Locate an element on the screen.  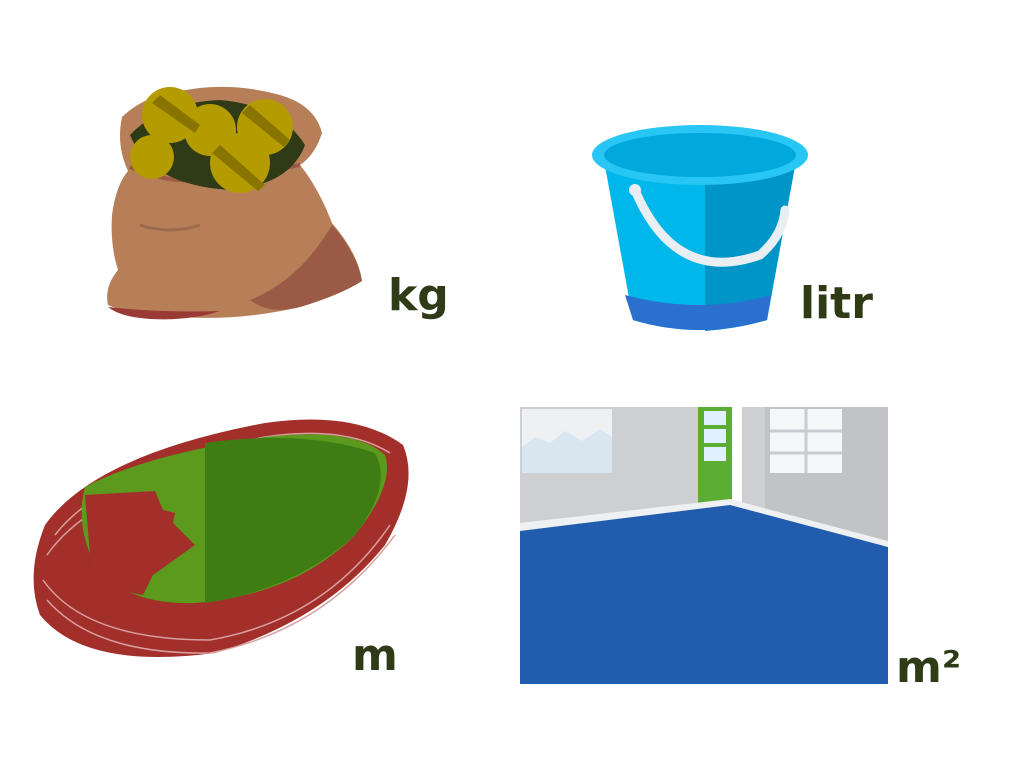
unit-label-m2: m² is located at coordinates (929, 667).